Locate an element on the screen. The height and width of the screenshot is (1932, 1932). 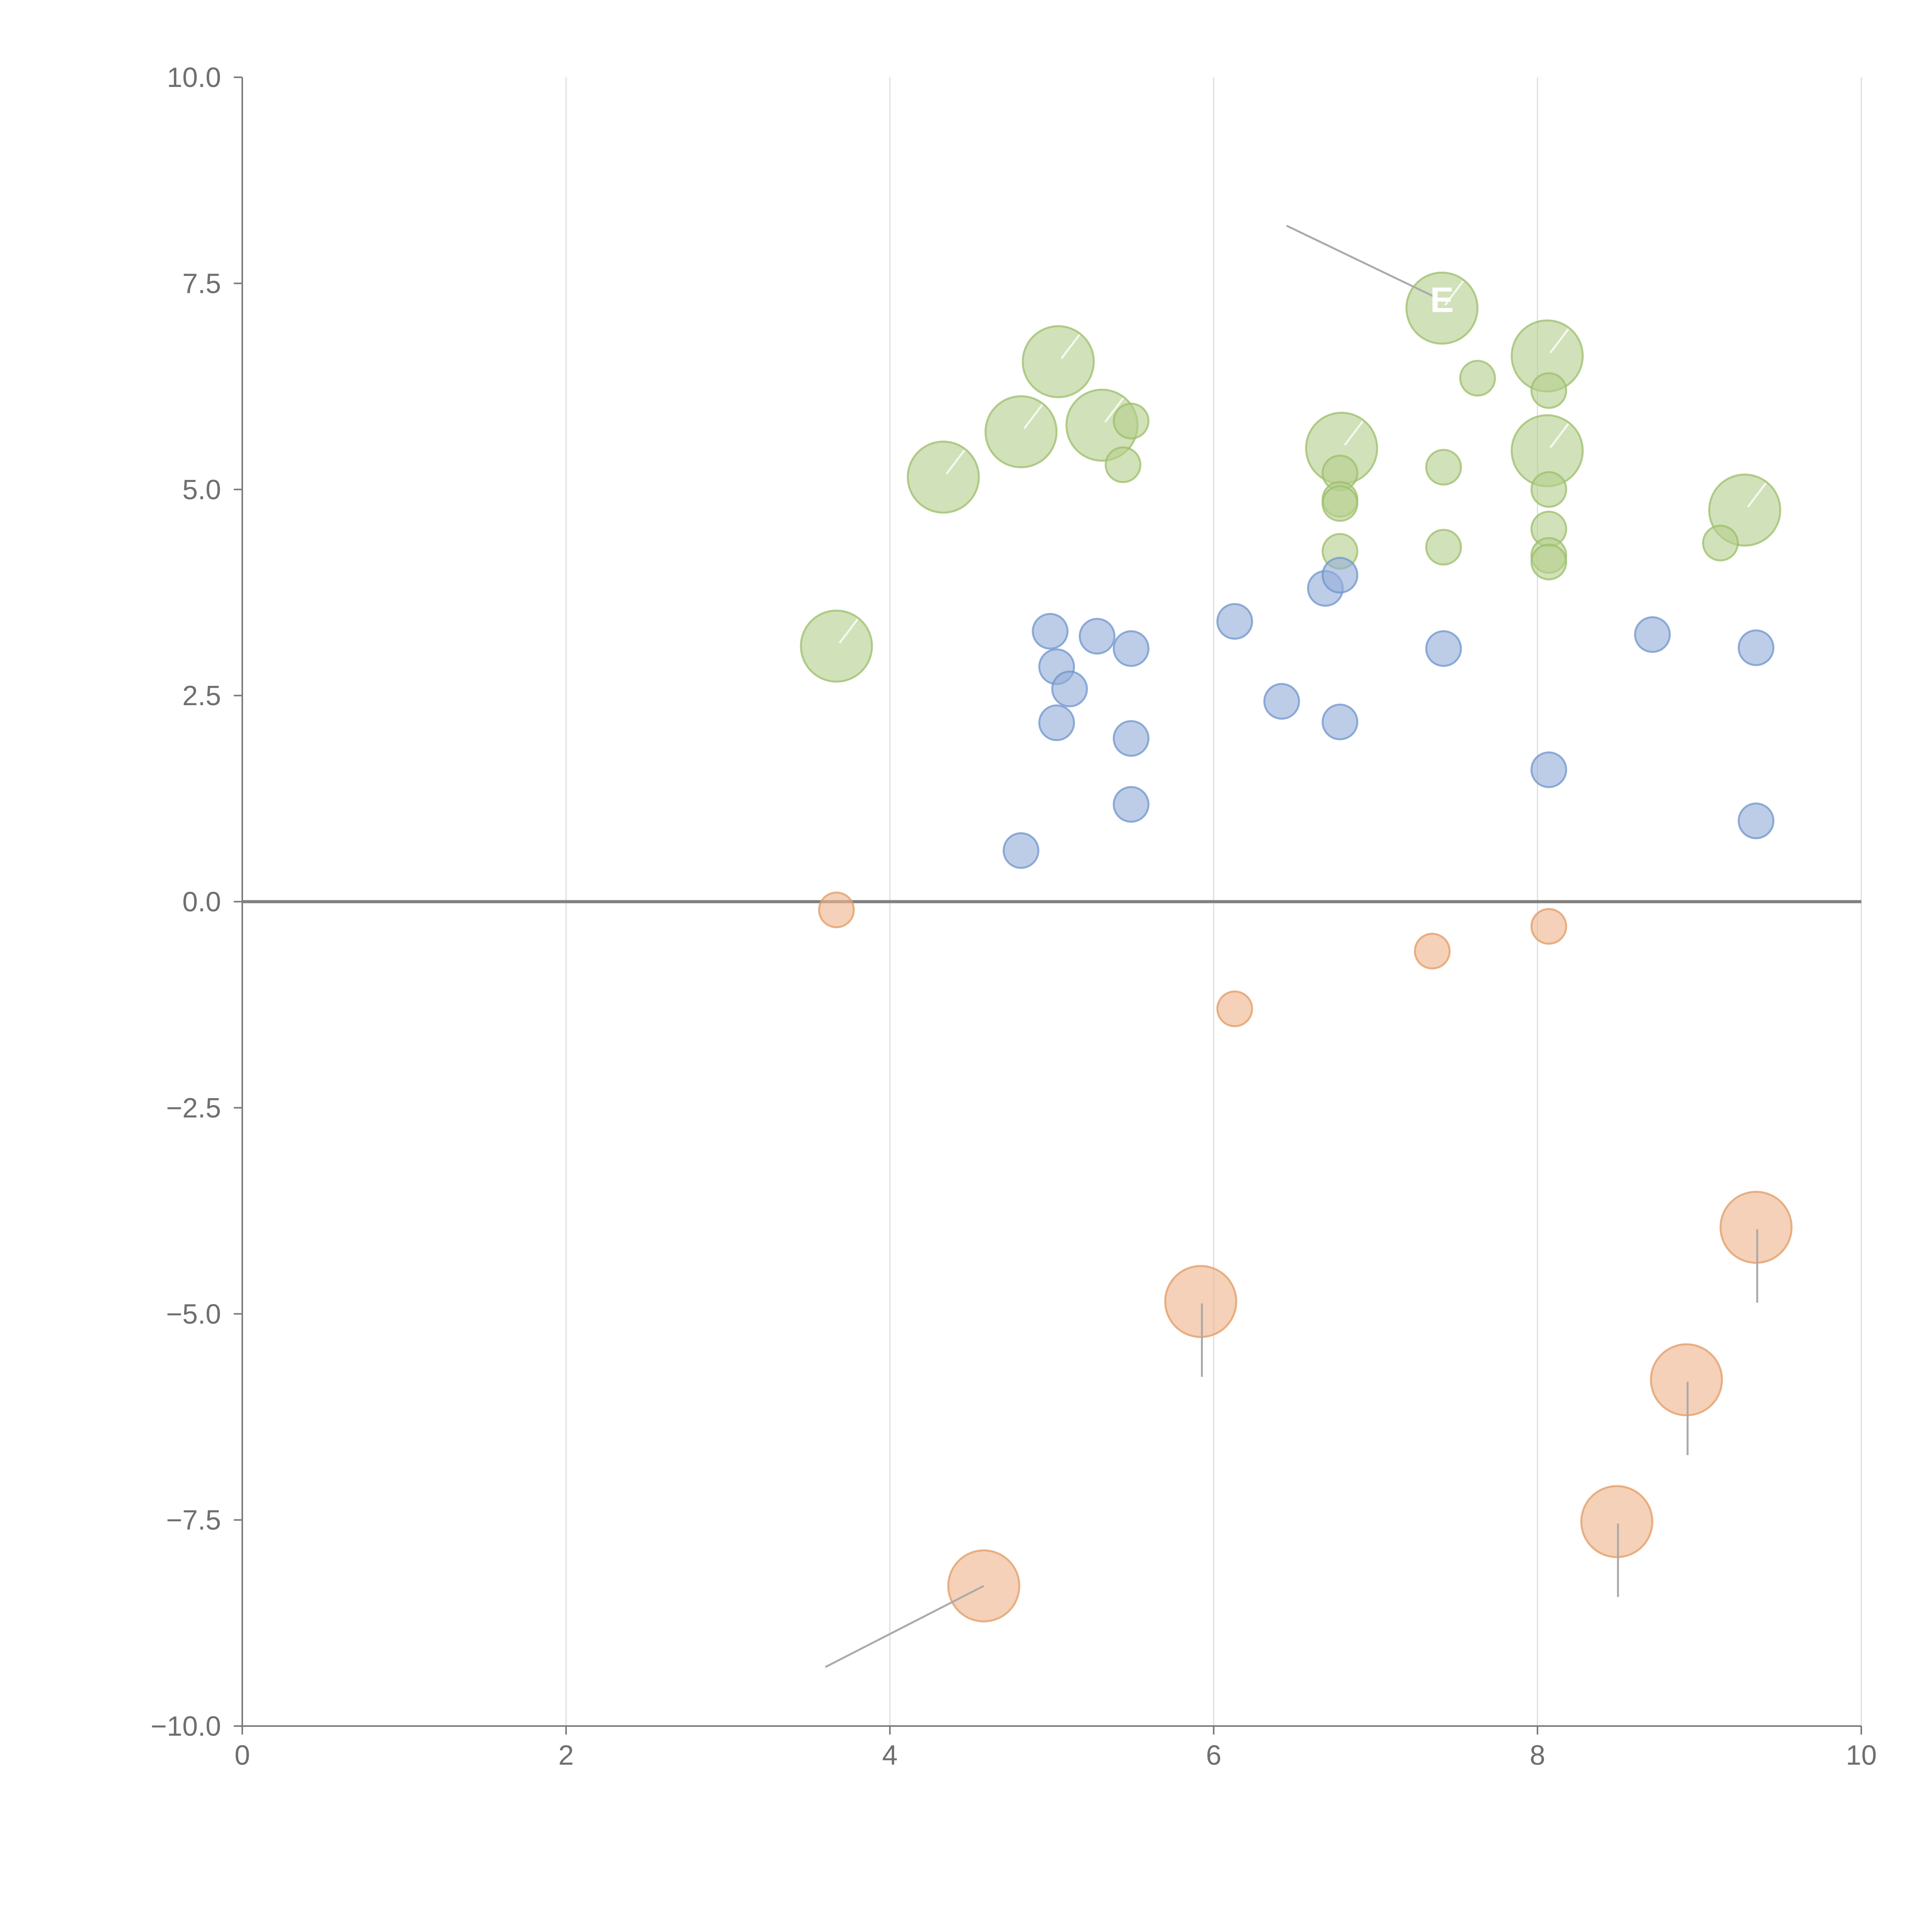
annotation-leader is located at coordinates (1364, 262).